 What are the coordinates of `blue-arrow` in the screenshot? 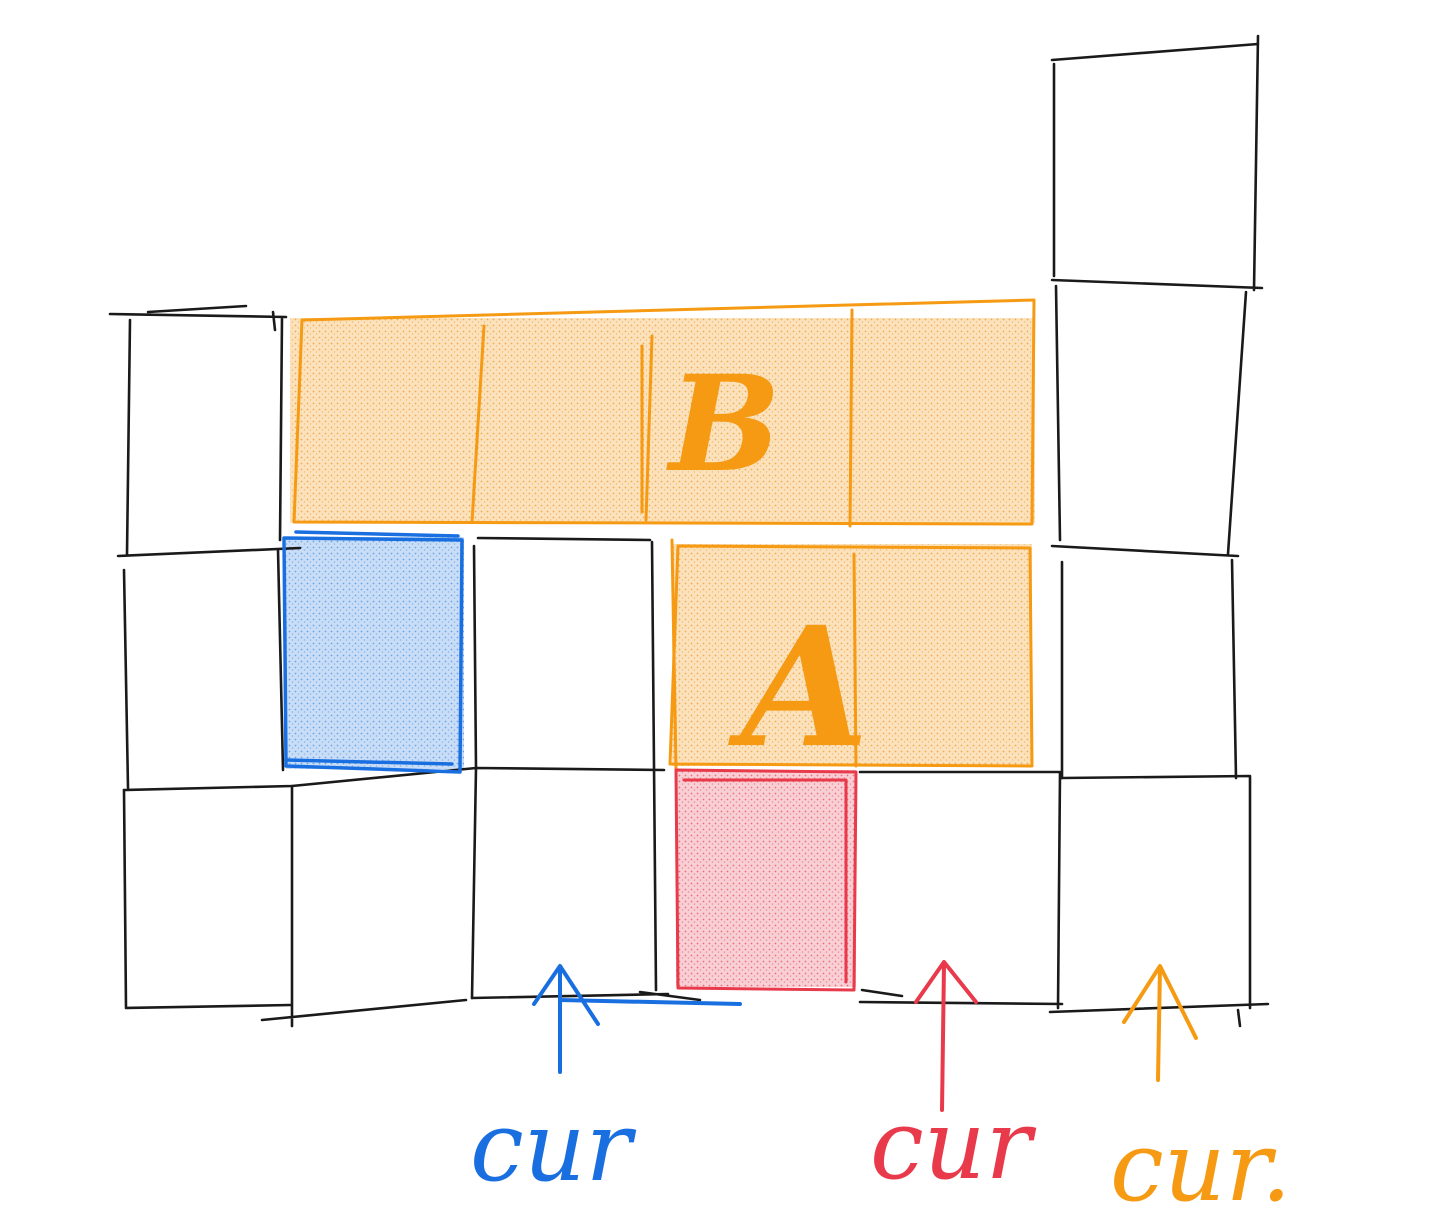 It's located at (637, 1019).